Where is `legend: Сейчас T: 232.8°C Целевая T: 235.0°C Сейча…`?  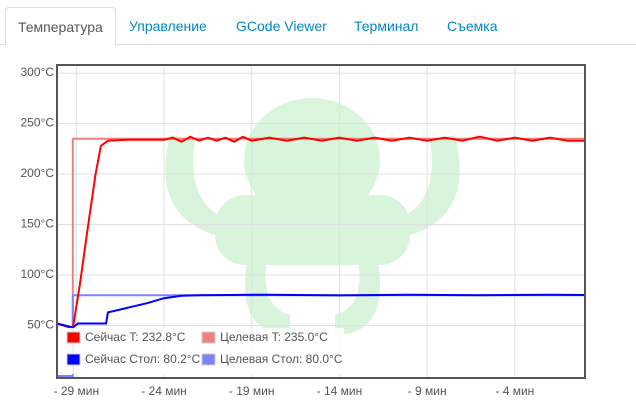 legend: Сейчас T: 232.8°C Целевая T: 235.0°C Сейча… is located at coordinates (204, 348).